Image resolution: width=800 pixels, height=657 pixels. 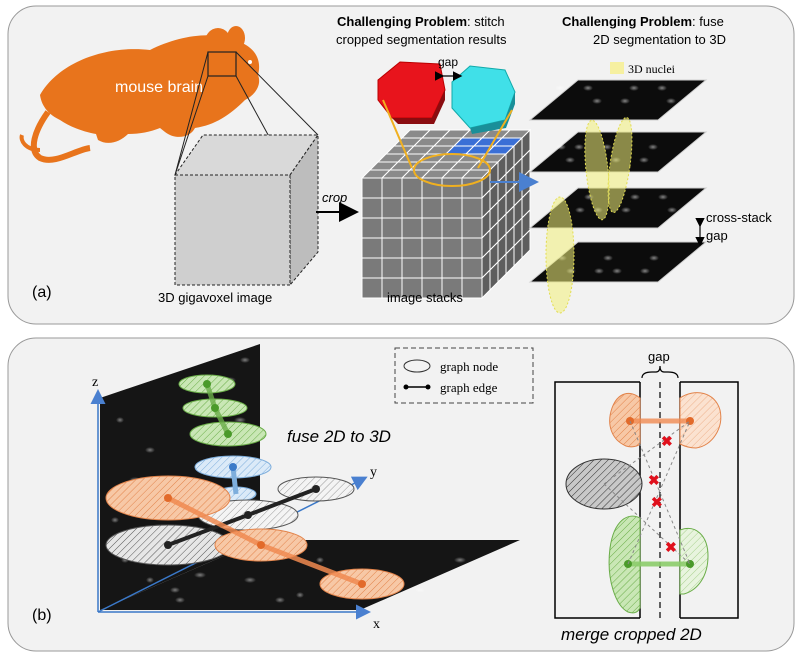 I want to click on cropped-node-orange-left, so click(x=625, y=420).